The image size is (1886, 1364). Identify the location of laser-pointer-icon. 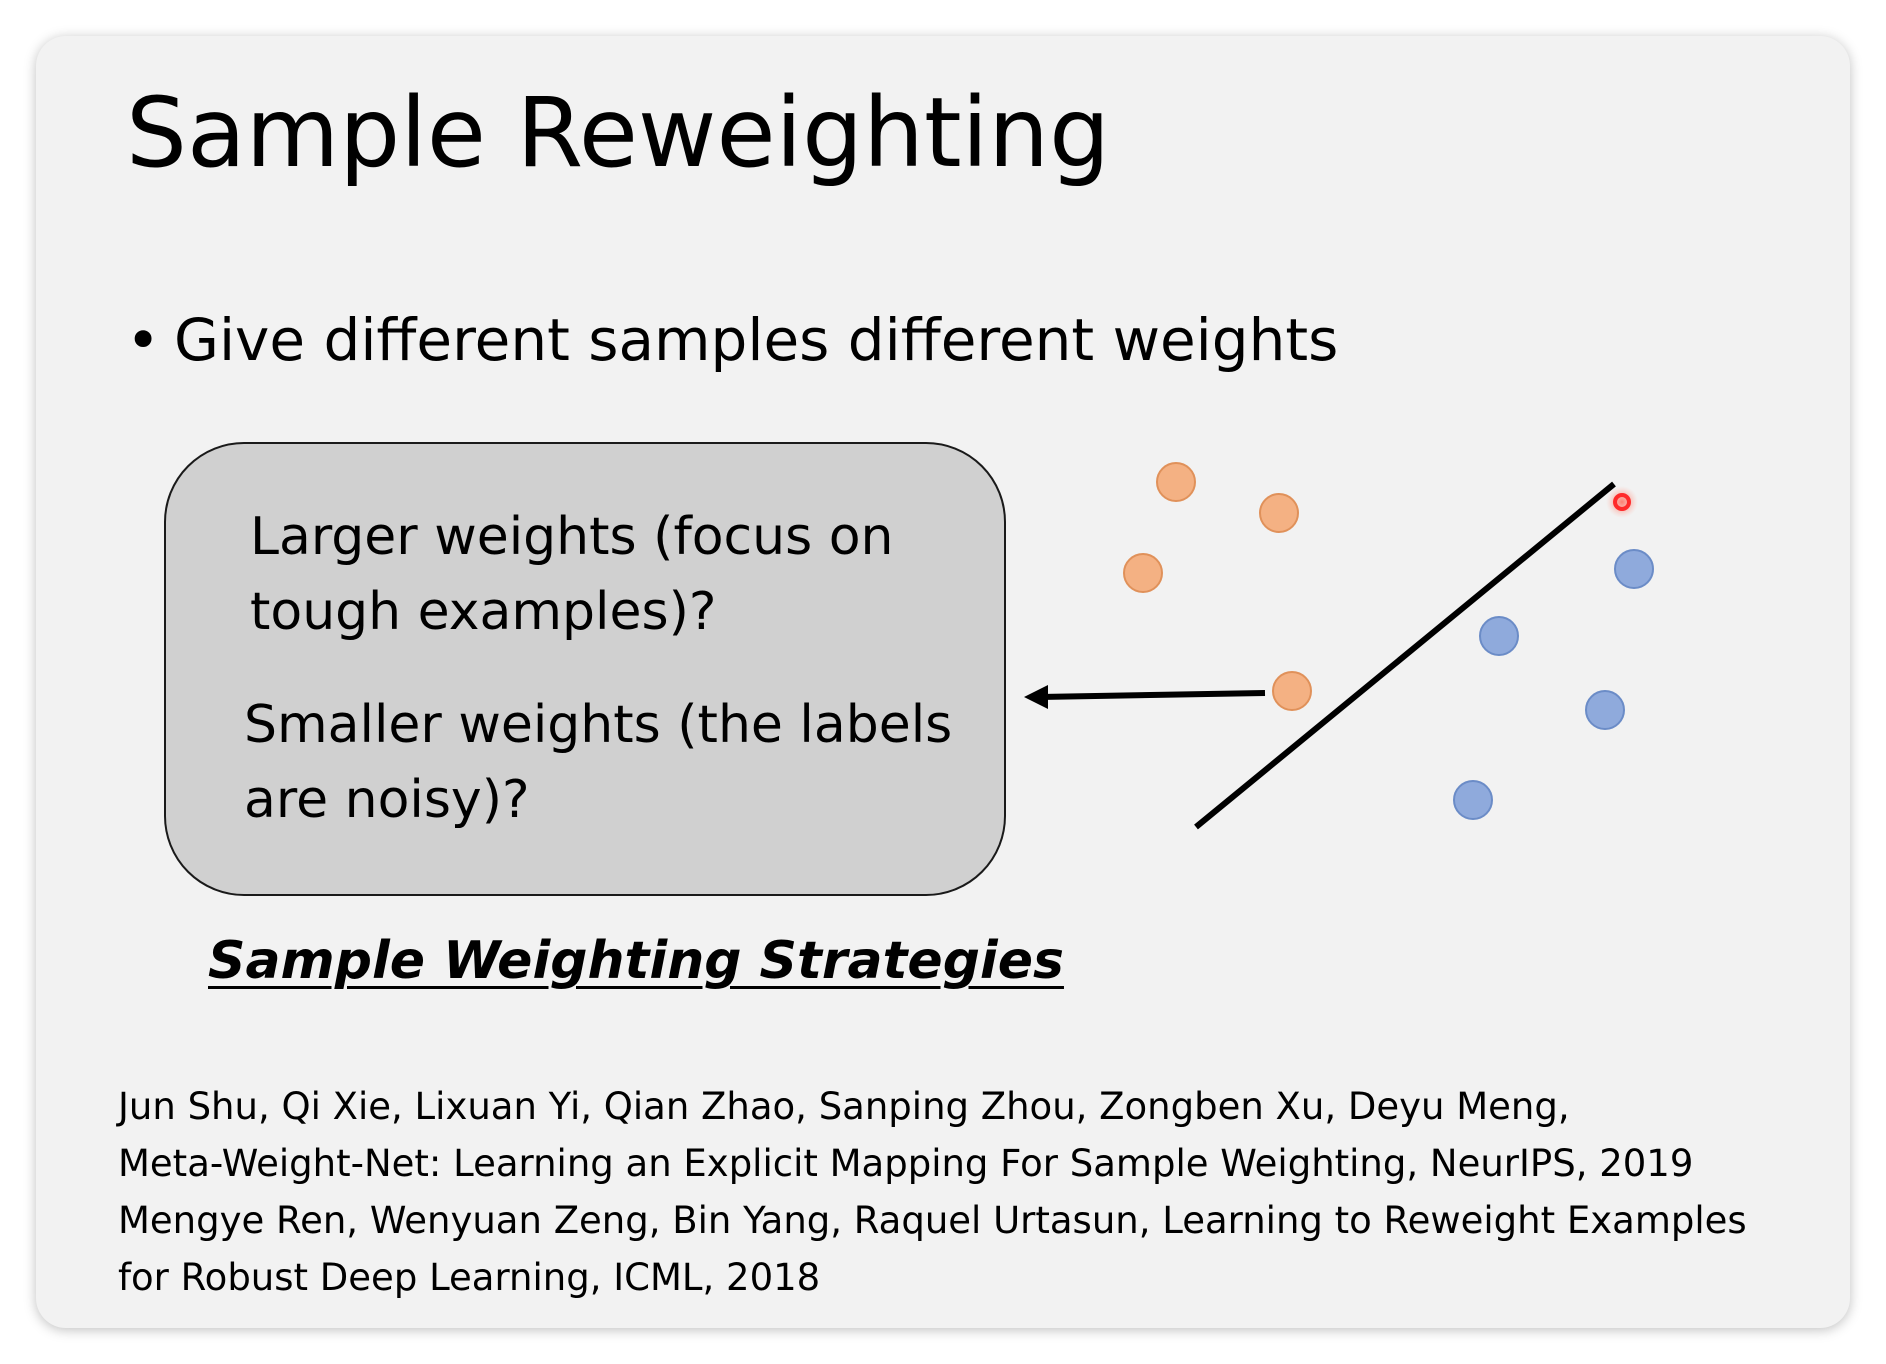
(1622, 502).